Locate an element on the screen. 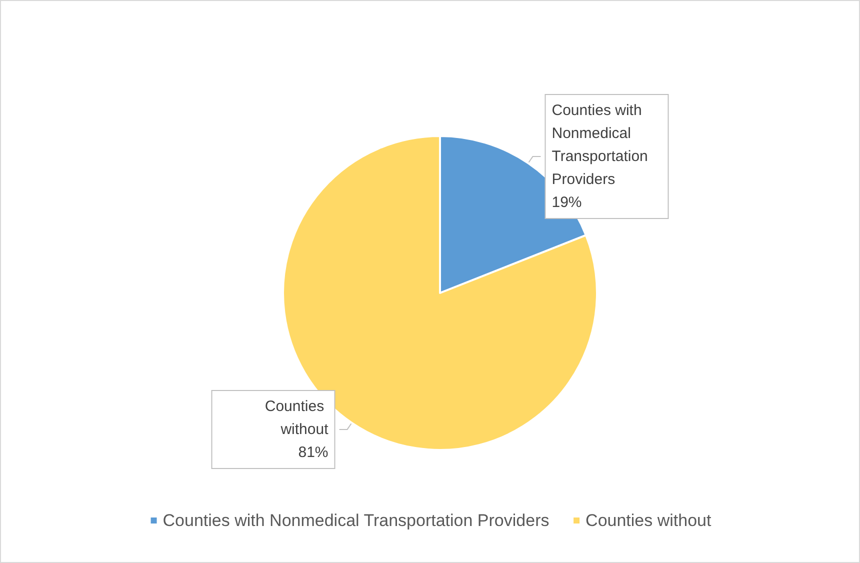 The width and height of the screenshot is (860, 563). data-label: 19% is located at coordinates (567, 203).